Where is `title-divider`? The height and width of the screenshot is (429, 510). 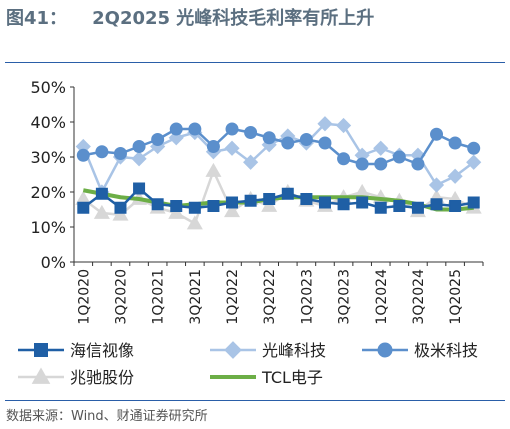
title-divider is located at coordinates (255, 62).